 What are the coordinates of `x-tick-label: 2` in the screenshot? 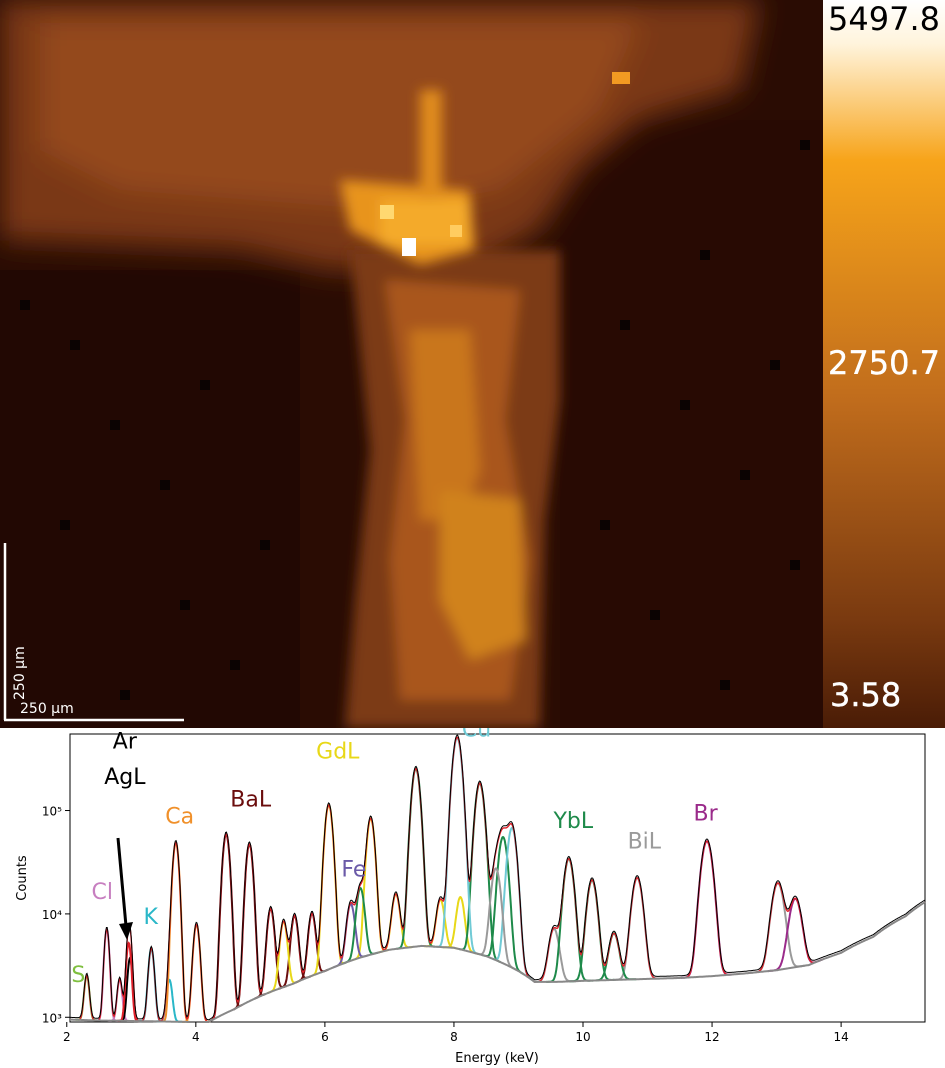 It's located at (67, 1037).